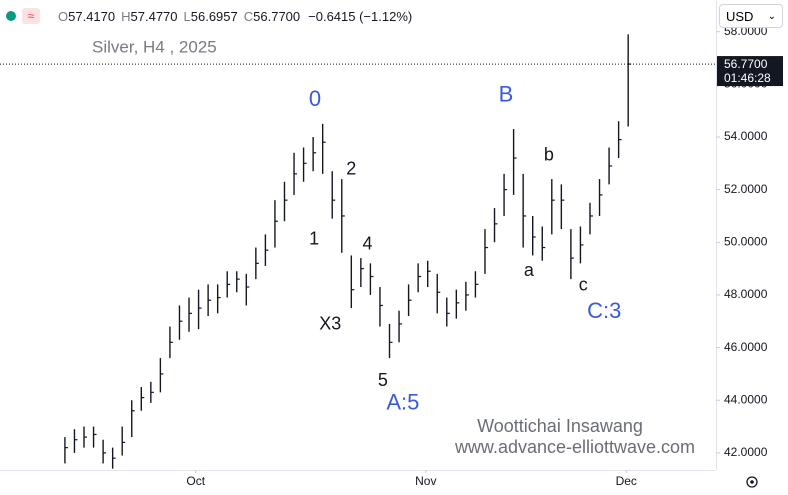  I want to click on watermark: www.advance-elliottwave.com, so click(574, 447).